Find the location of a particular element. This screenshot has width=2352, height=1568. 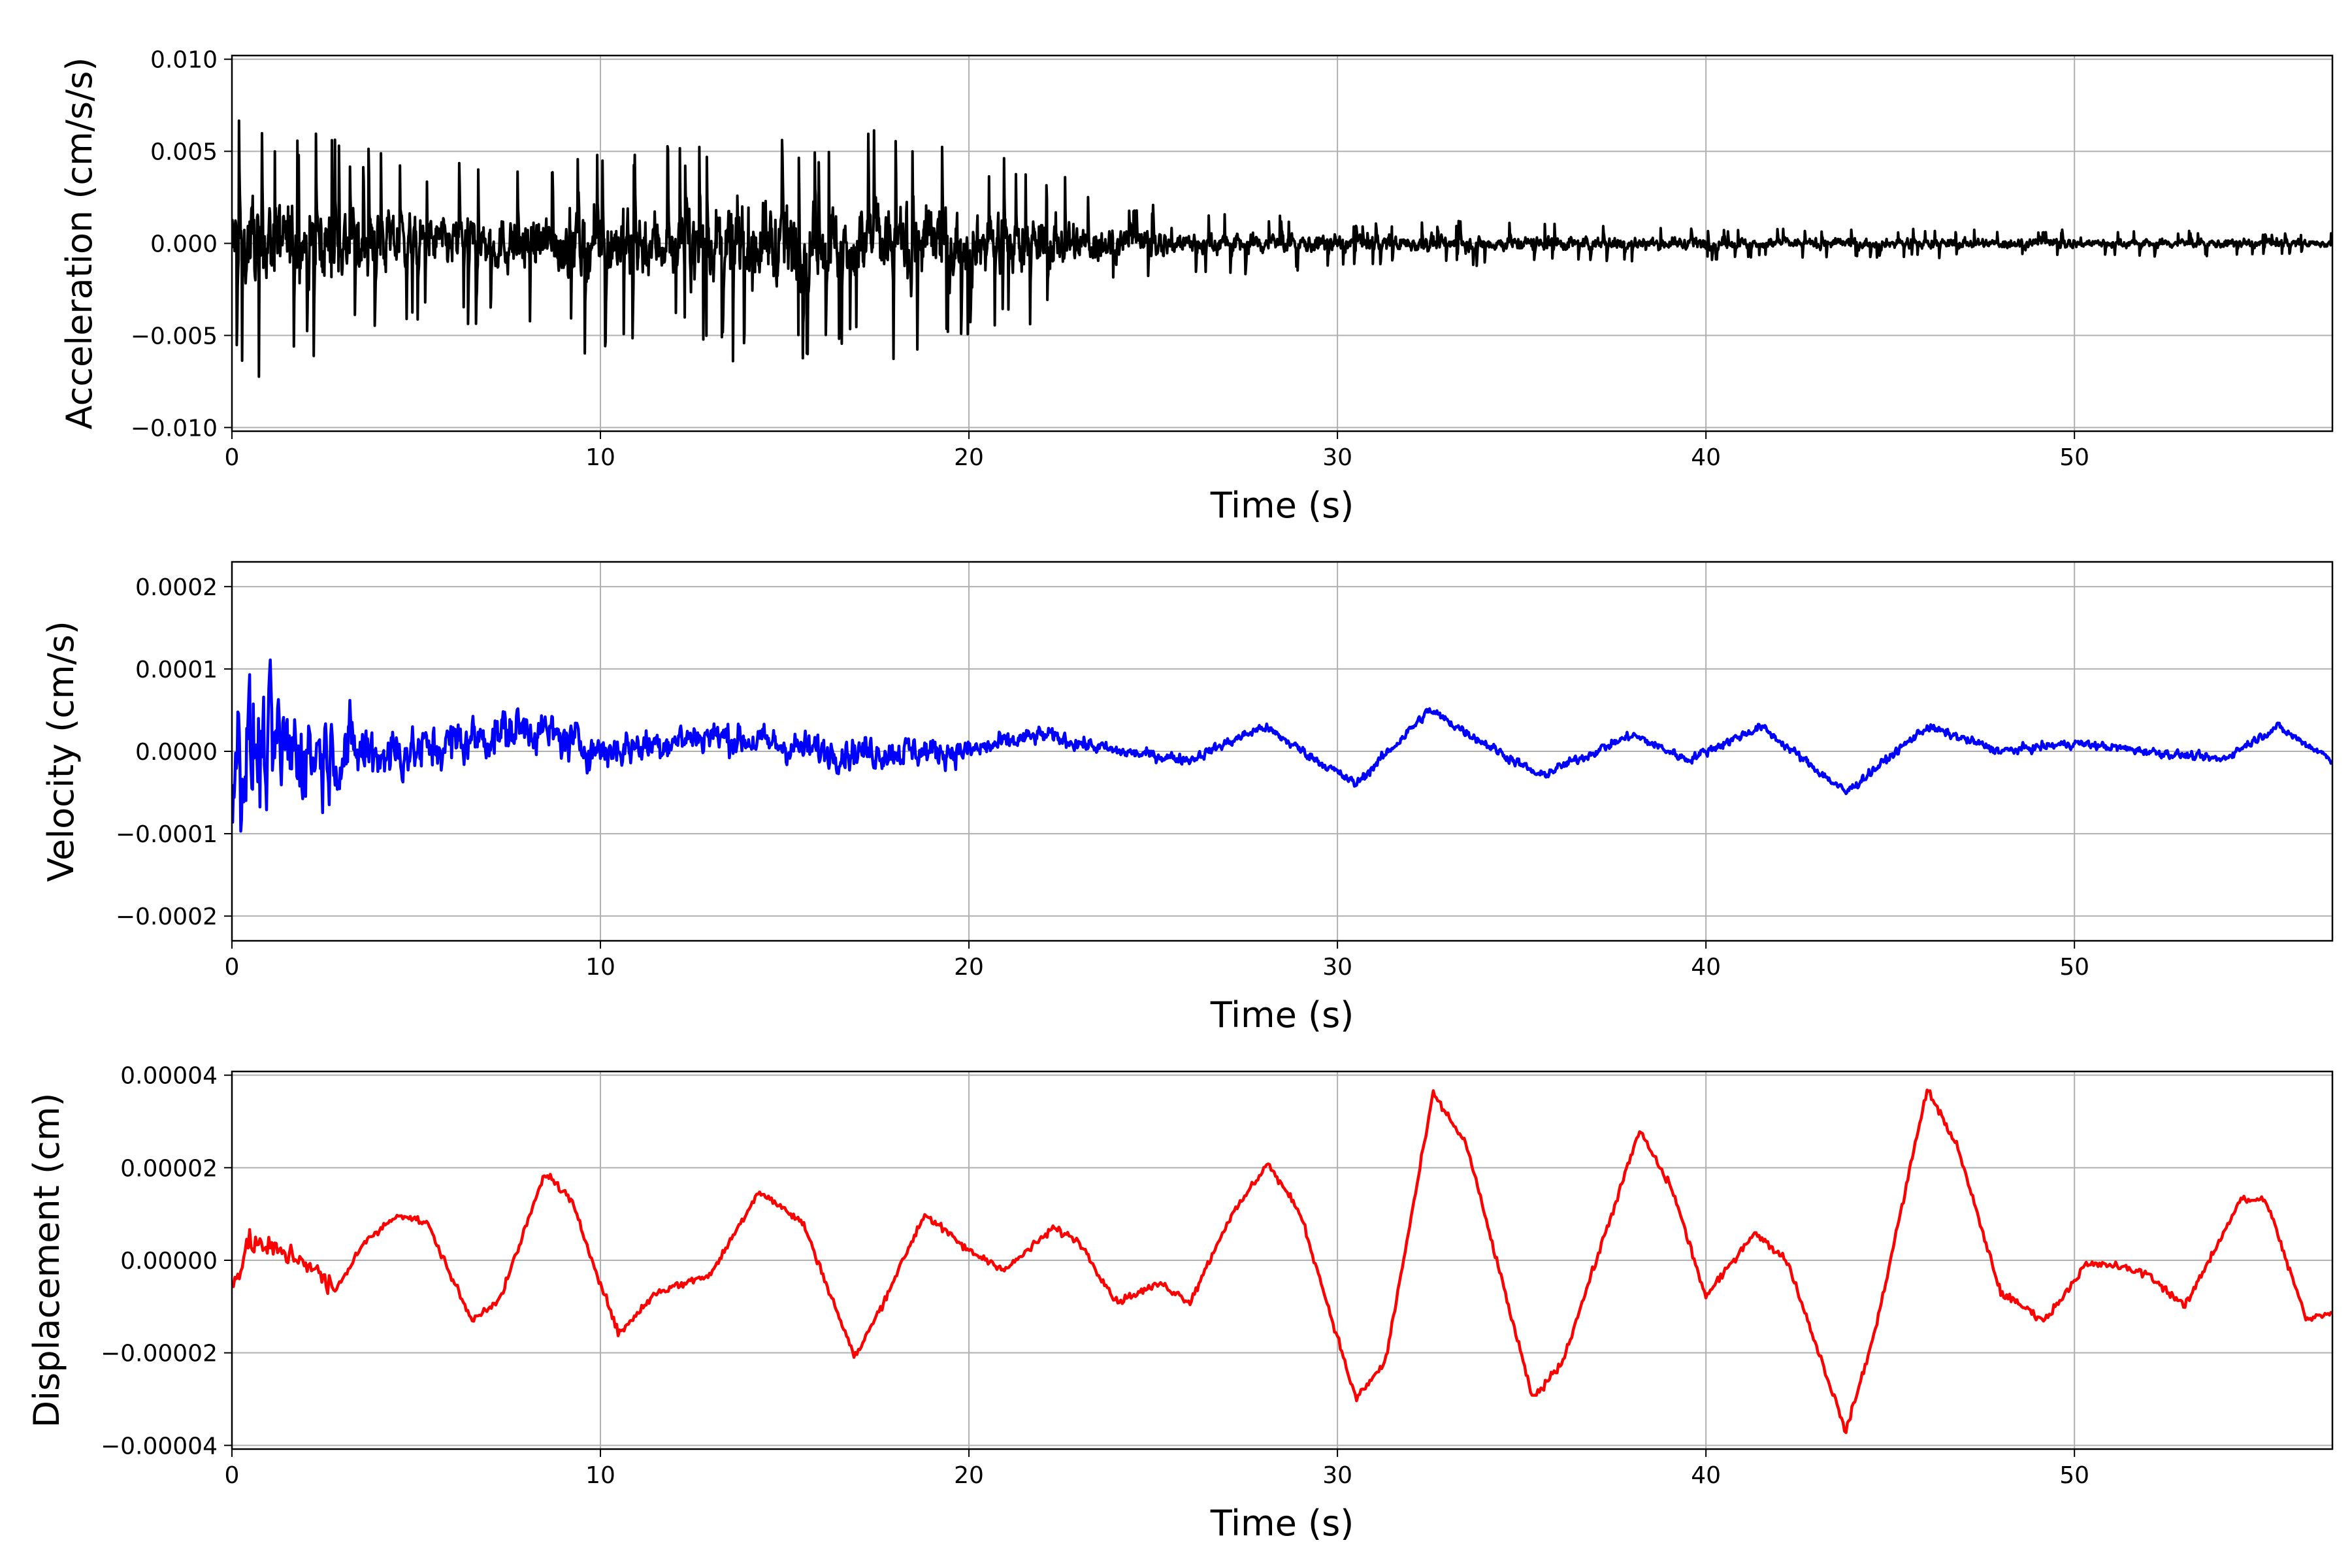

y-tick-label: −0.0002 is located at coordinates (167, 917).